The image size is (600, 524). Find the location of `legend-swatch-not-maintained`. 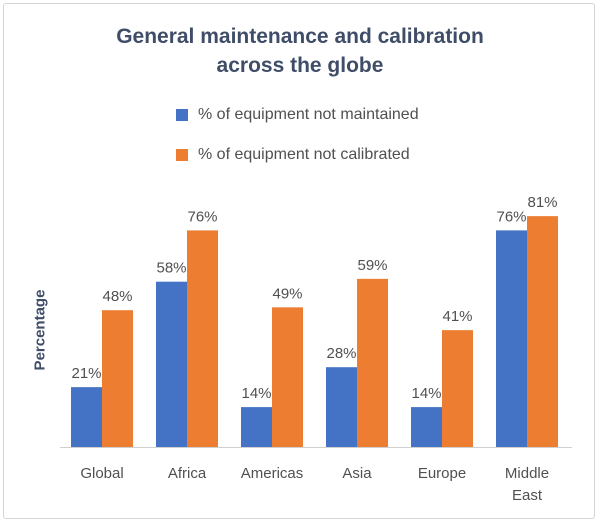

legend-swatch-not-maintained is located at coordinates (182, 115).